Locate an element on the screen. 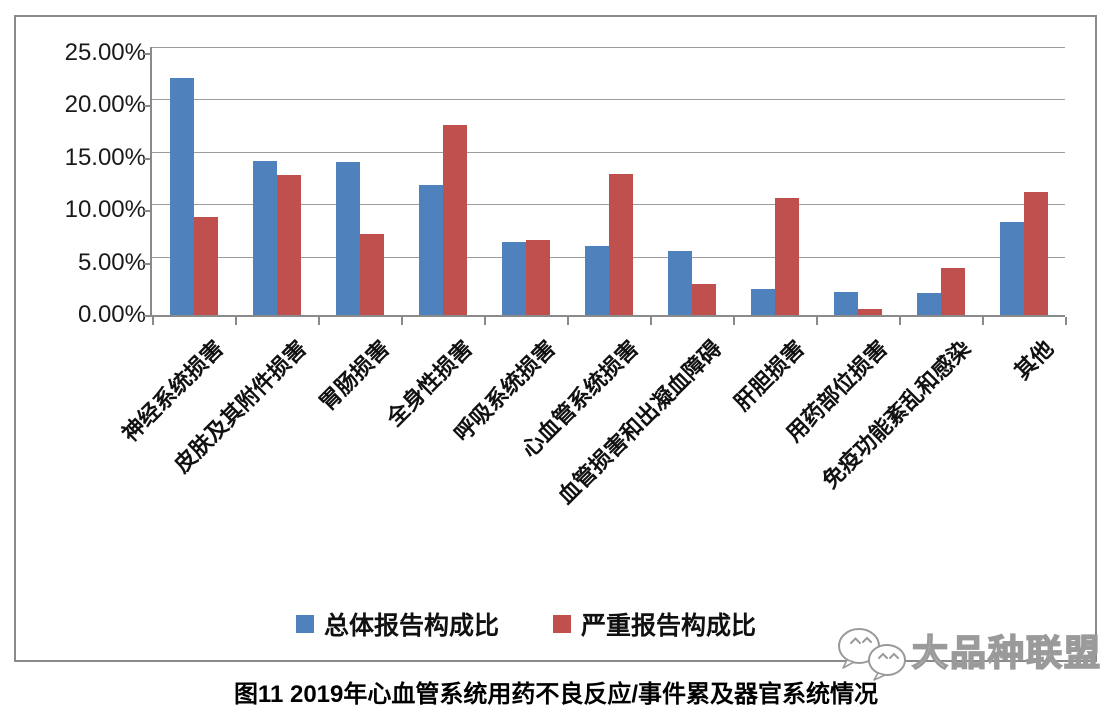 The width and height of the screenshot is (1112, 712). y-axis-tick-label: 10.00% is located at coordinates (105, 210).